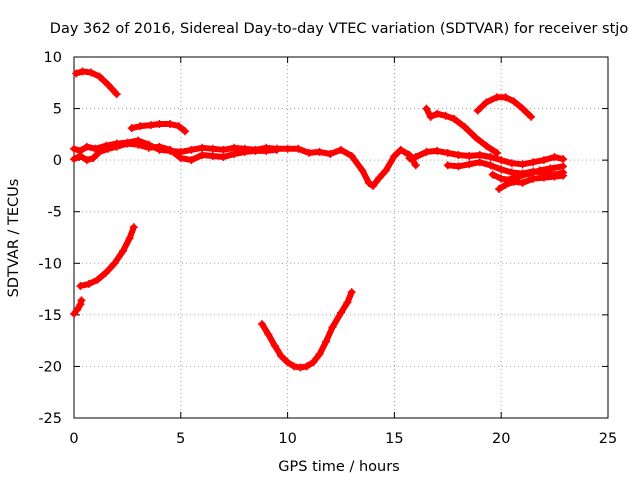  What do you see at coordinates (180, 439) in the screenshot?
I see `x-tick-label: 5` at bounding box center [180, 439].